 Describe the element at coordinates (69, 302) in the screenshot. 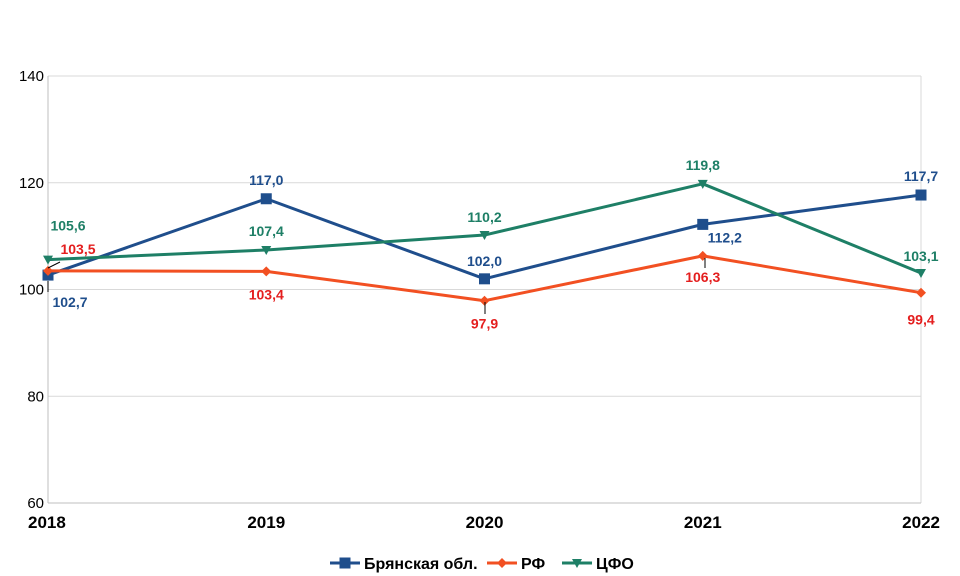

I see `data-label: 102,7` at that location.